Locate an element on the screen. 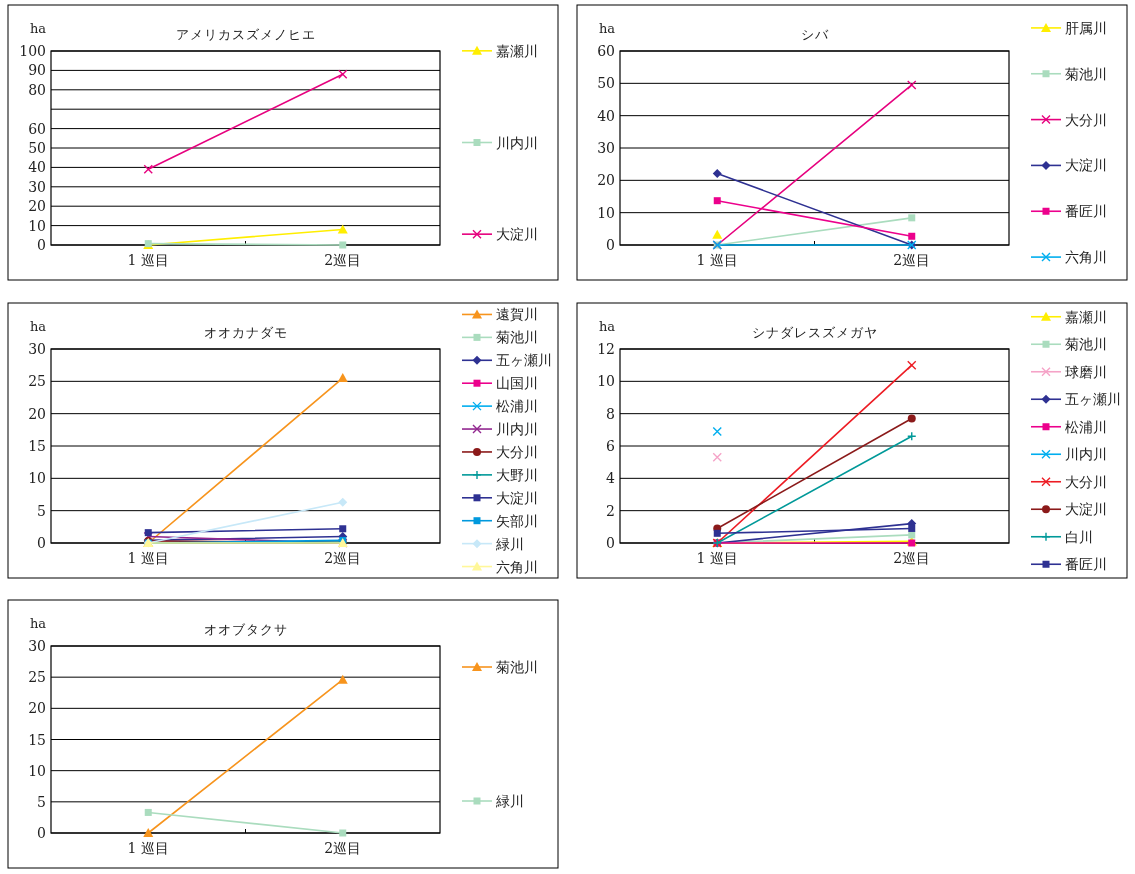 The width and height of the screenshot is (1135, 874). y-tick-label: 90 is located at coordinates (37, 70).